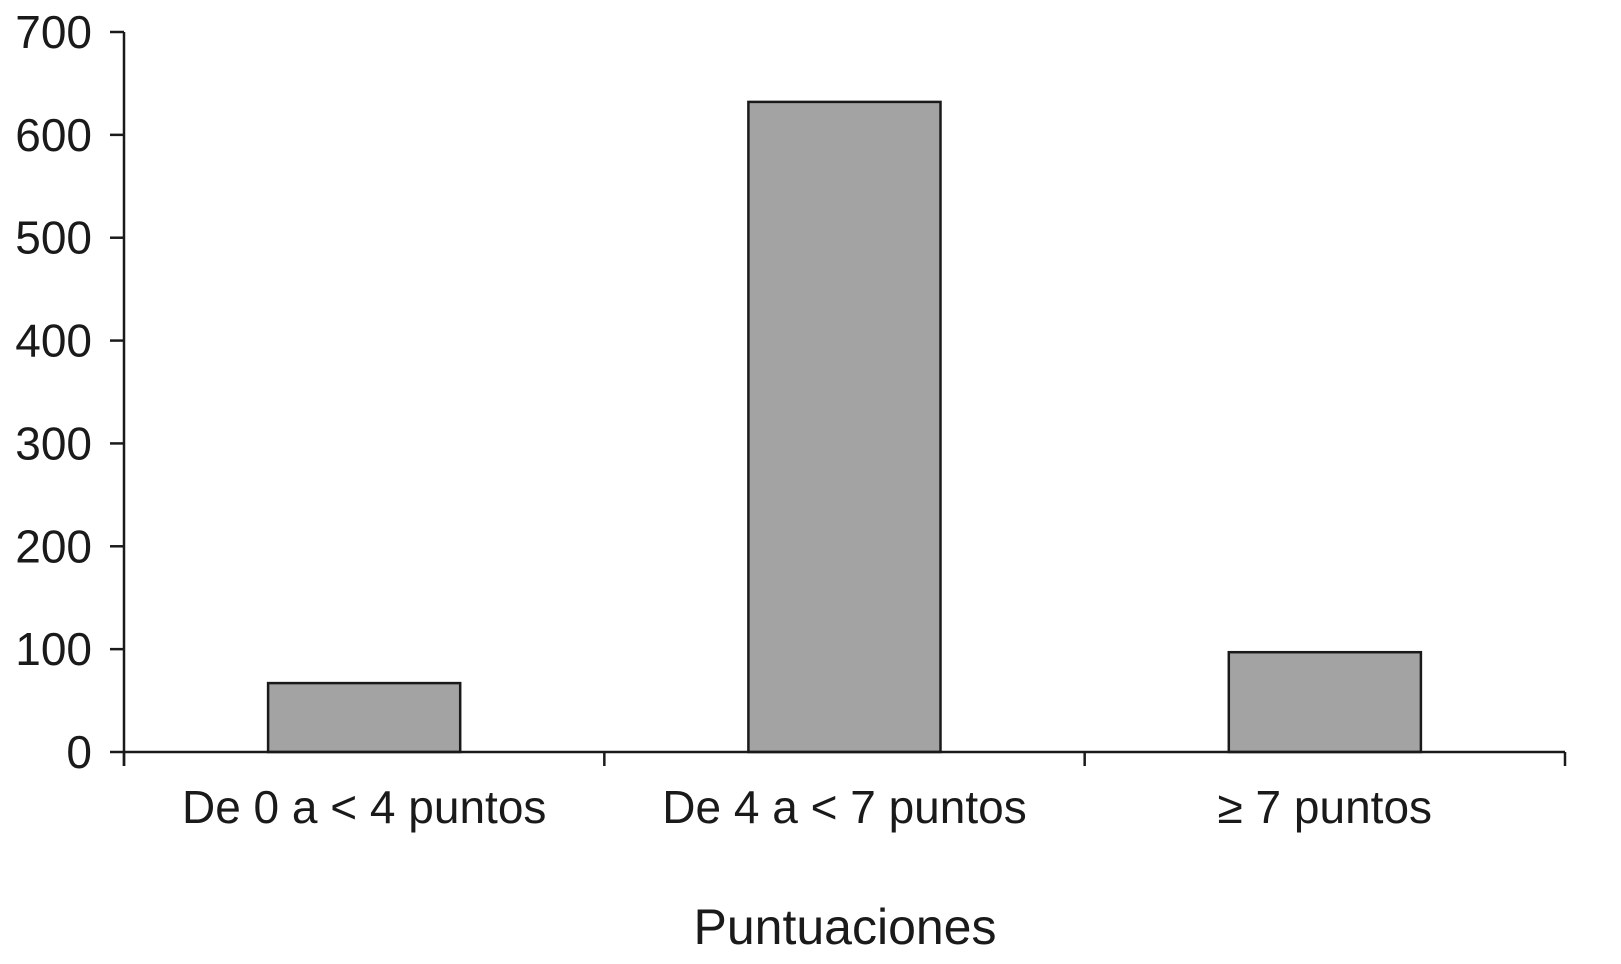 The image size is (1621, 964). I want to click on y-tick-label-600: 600, so click(53, 135).